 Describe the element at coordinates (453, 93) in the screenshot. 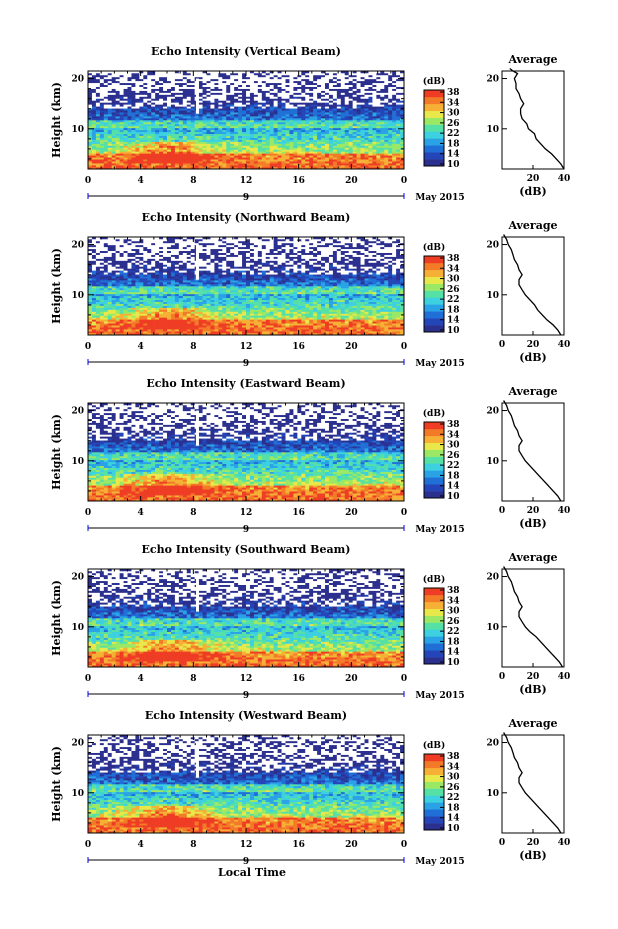

I see `colorbar-tick-label: 38` at that location.